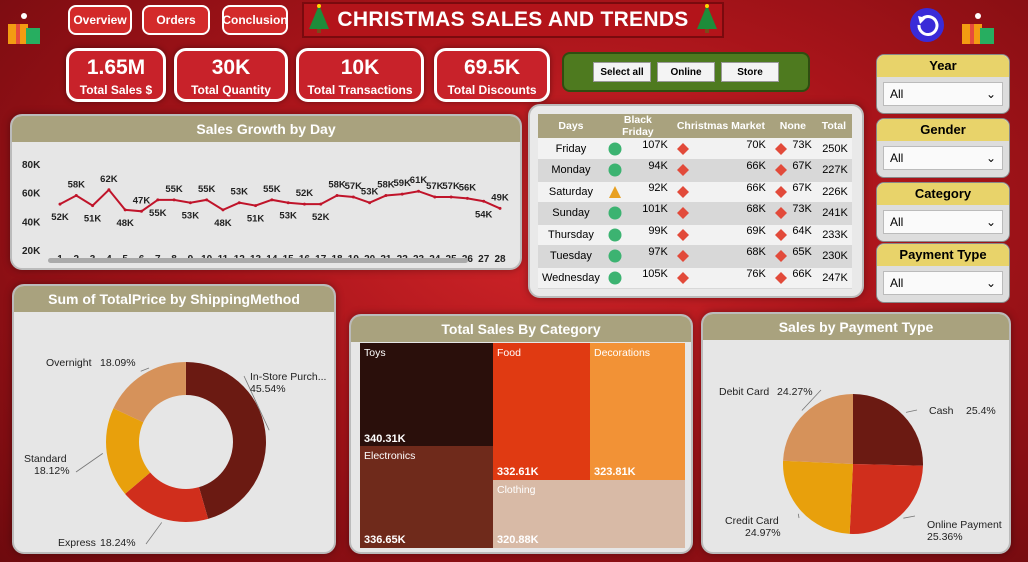 The image size is (1028, 562). I want to click on table-row: Tuesday 97K 68K 65K 230K, so click(695, 256).